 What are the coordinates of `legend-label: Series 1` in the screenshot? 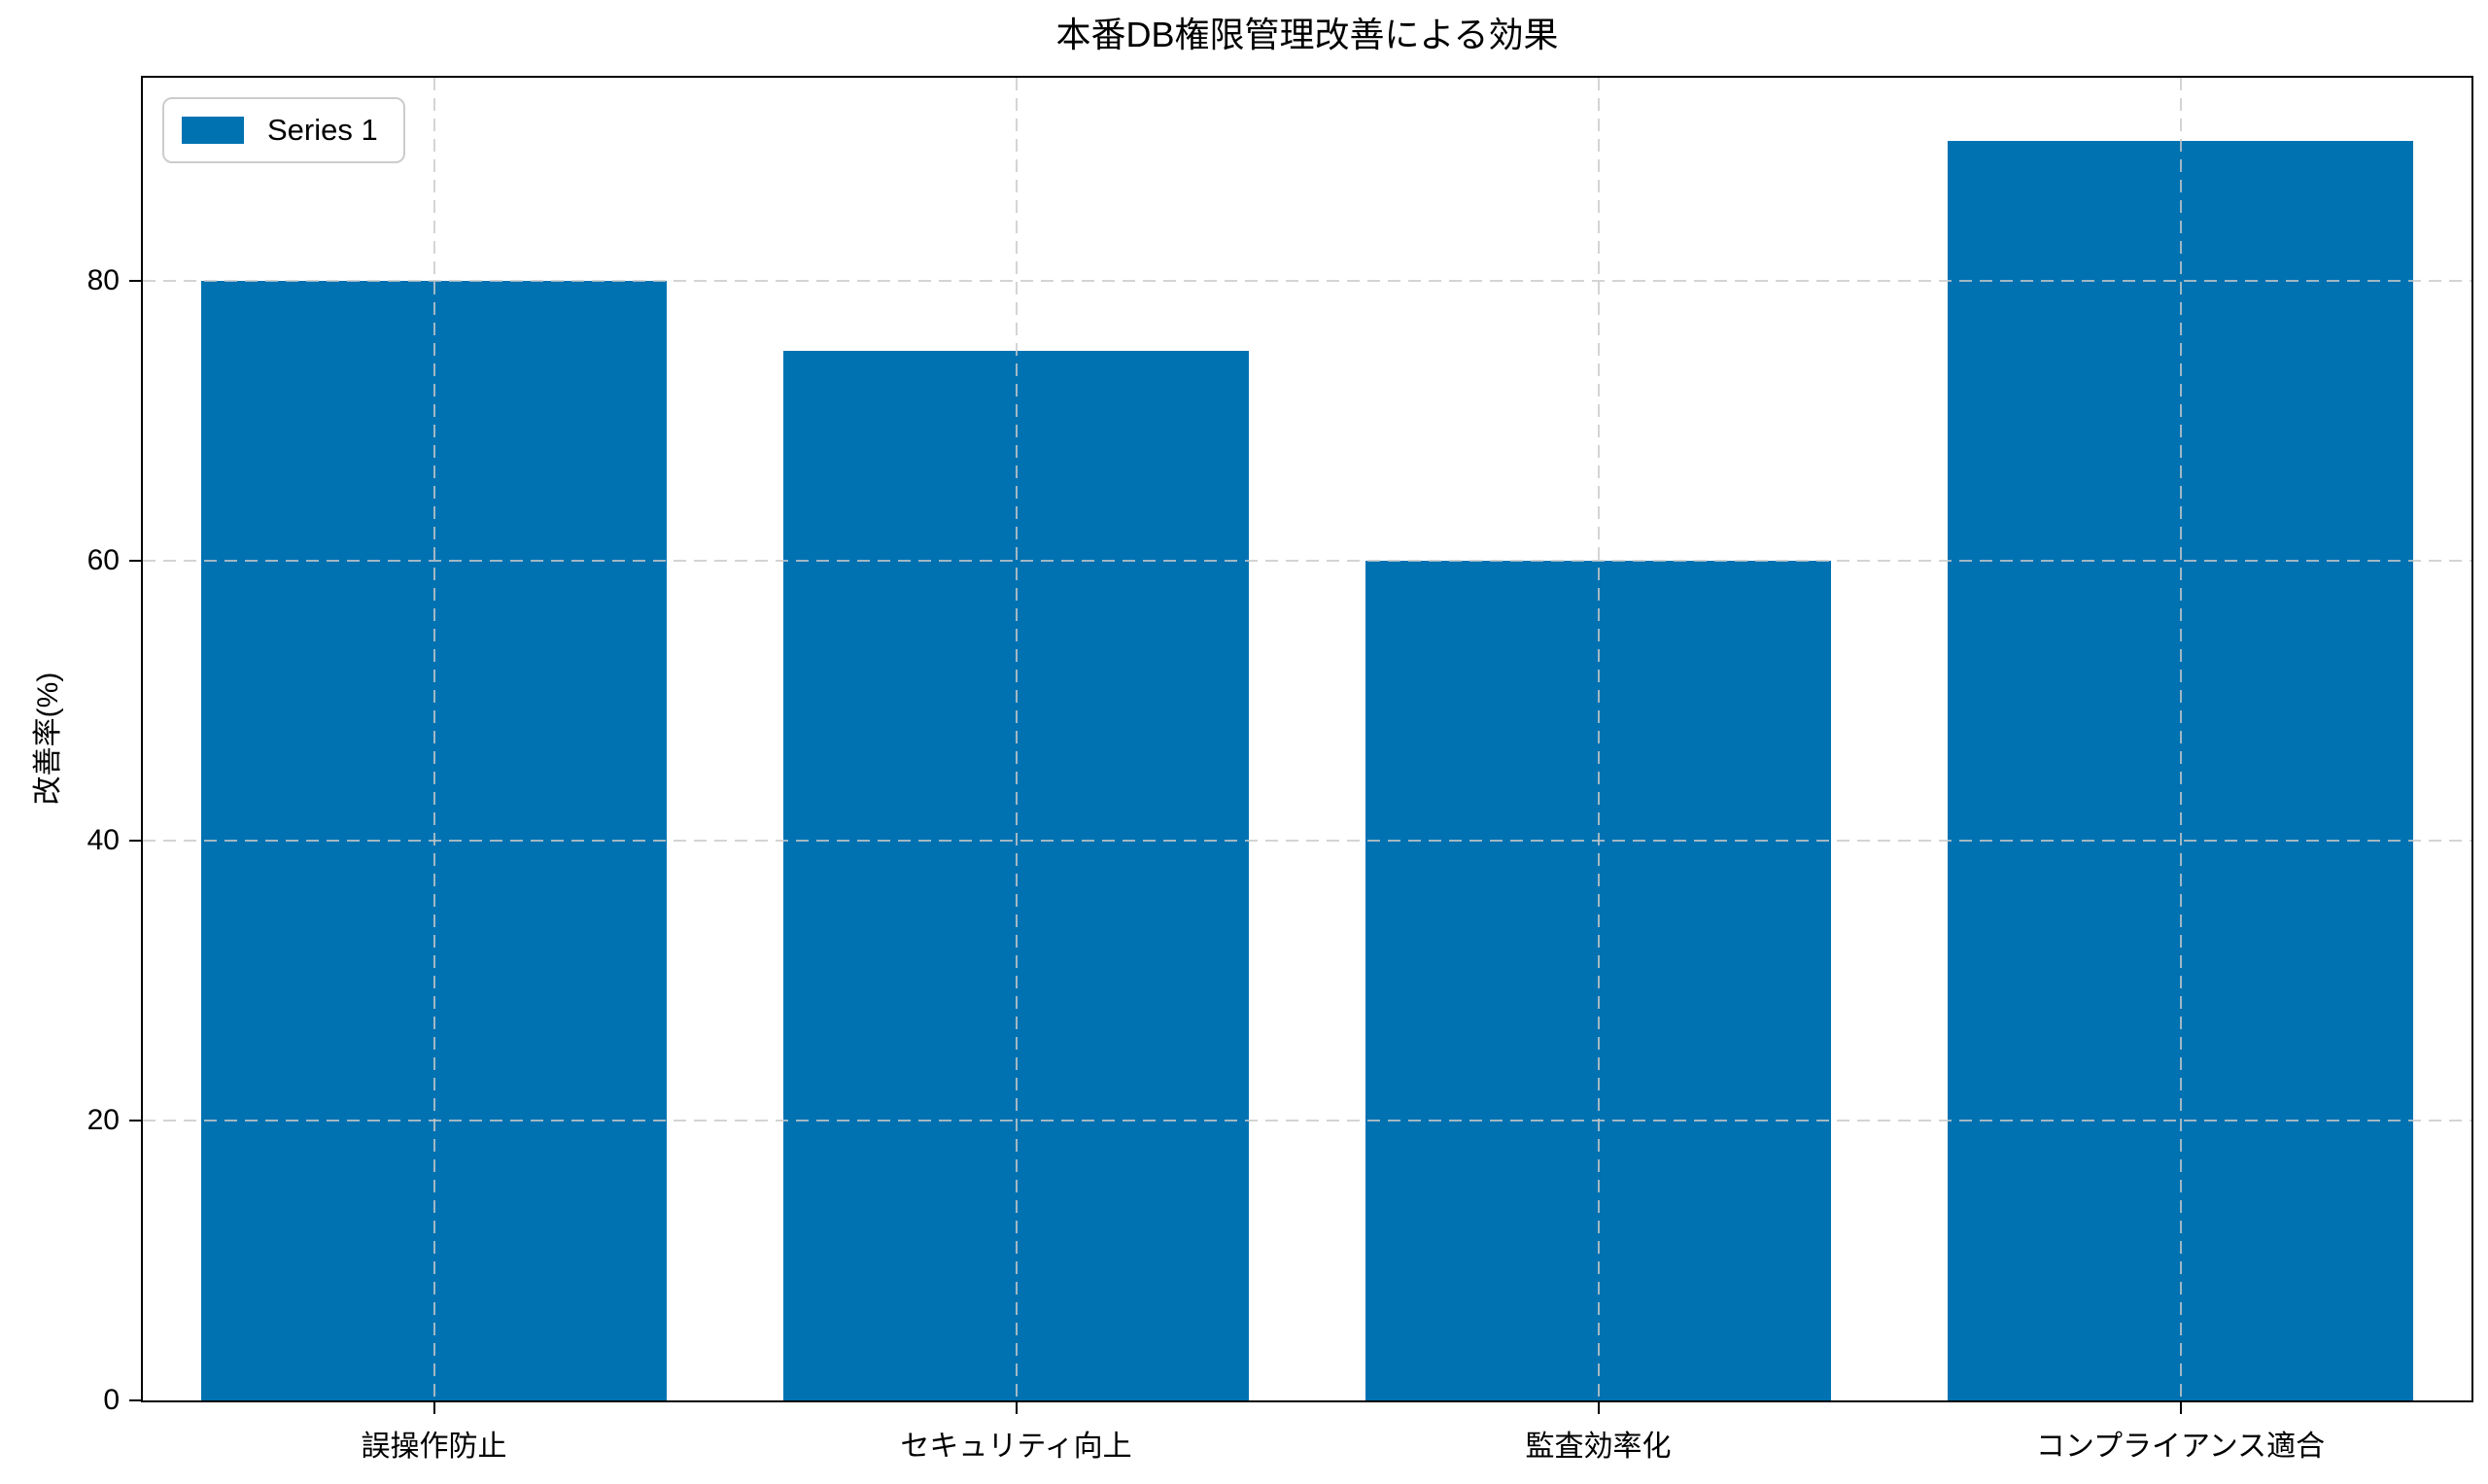 It's located at (322, 130).